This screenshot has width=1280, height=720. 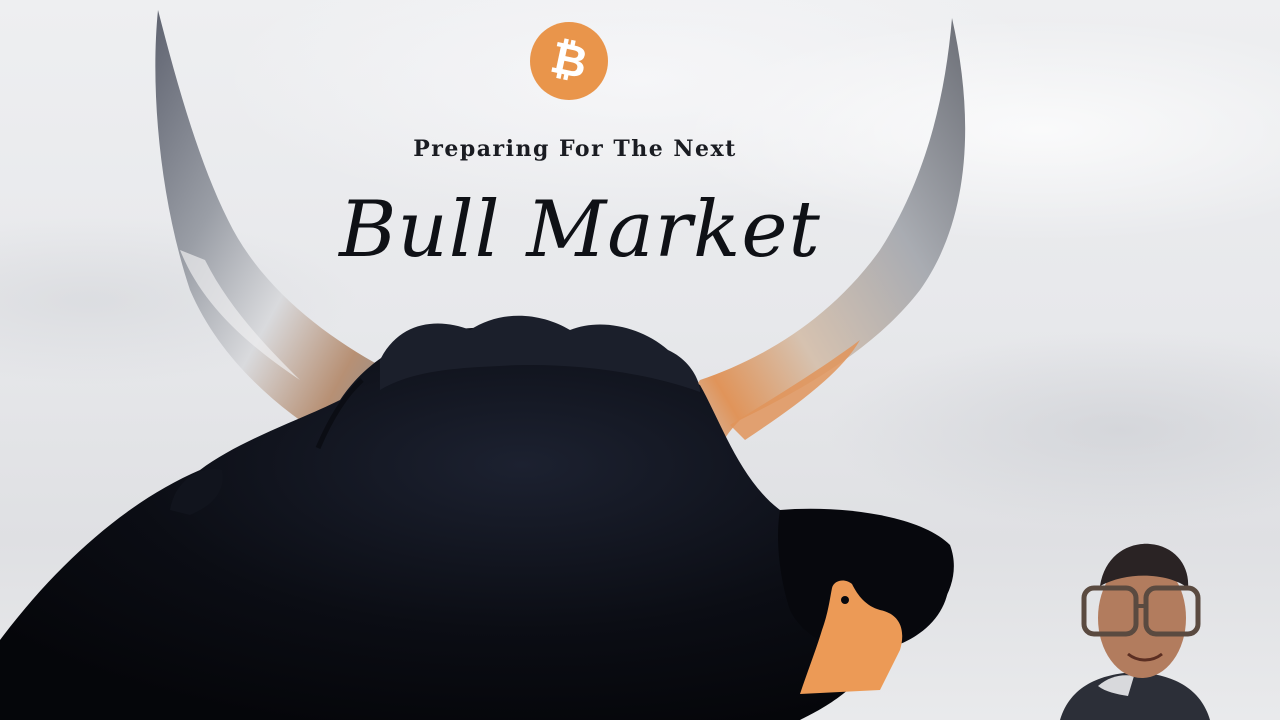 What do you see at coordinates (196, 492) in the screenshot?
I see `bull-ear-left` at bounding box center [196, 492].